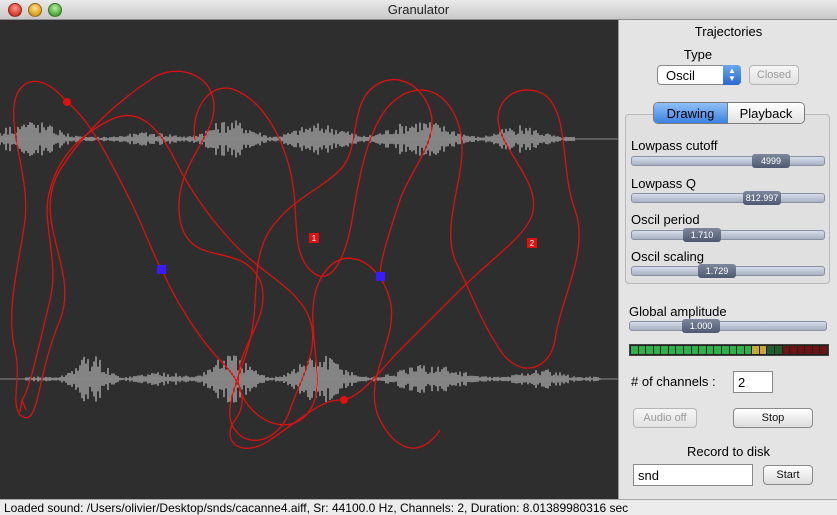 The image size is (837, 515). I want to click on start-record-button: Start, so click(788, 475).